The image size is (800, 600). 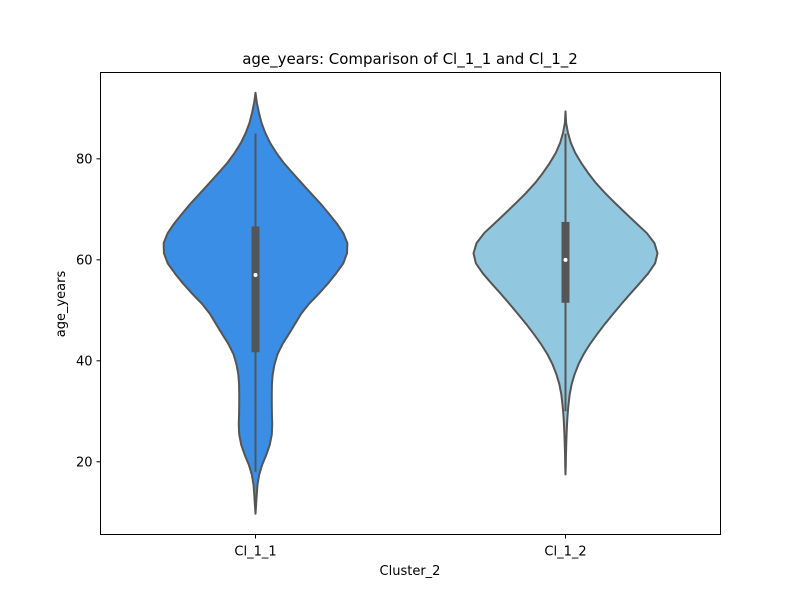 What do you see at coordinates (61, 304) in the screenshot?
I see `y-axis-label: age_years` at bounding box center [61, 304].